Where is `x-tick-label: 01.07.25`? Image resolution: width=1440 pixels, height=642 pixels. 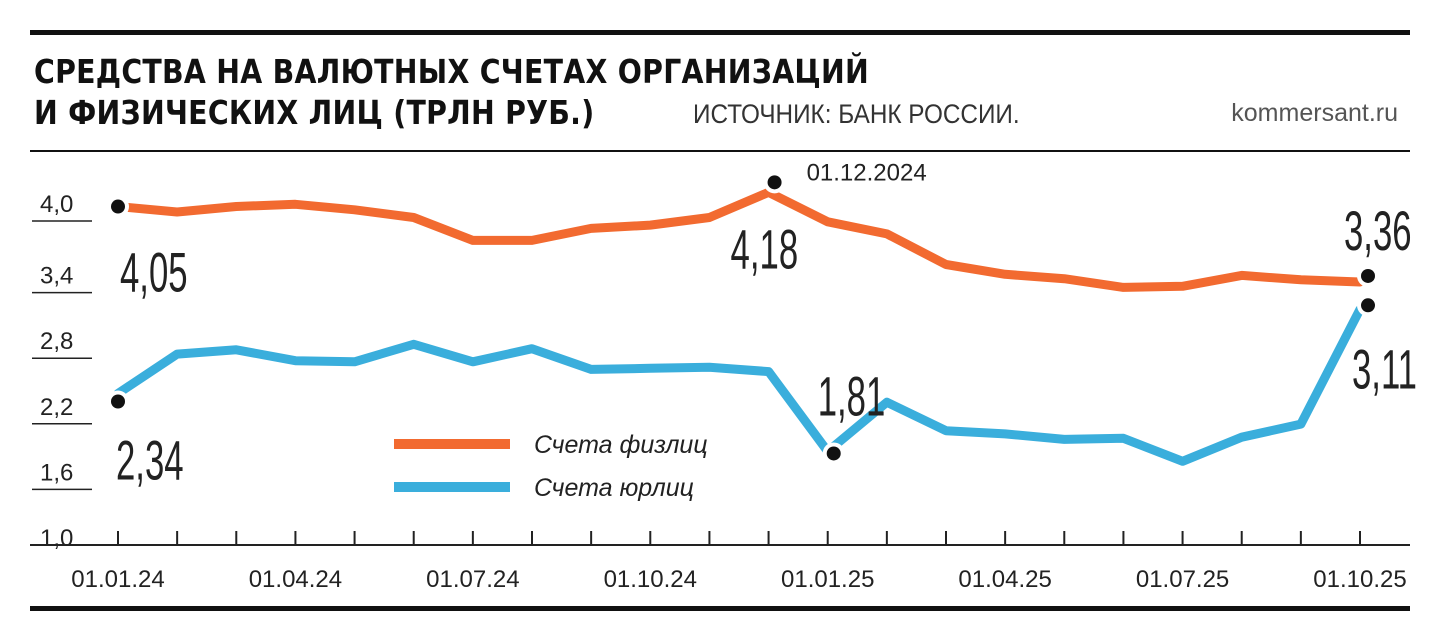
x-tick-label: 01.07.25 is located at coordinates (1182, 579).